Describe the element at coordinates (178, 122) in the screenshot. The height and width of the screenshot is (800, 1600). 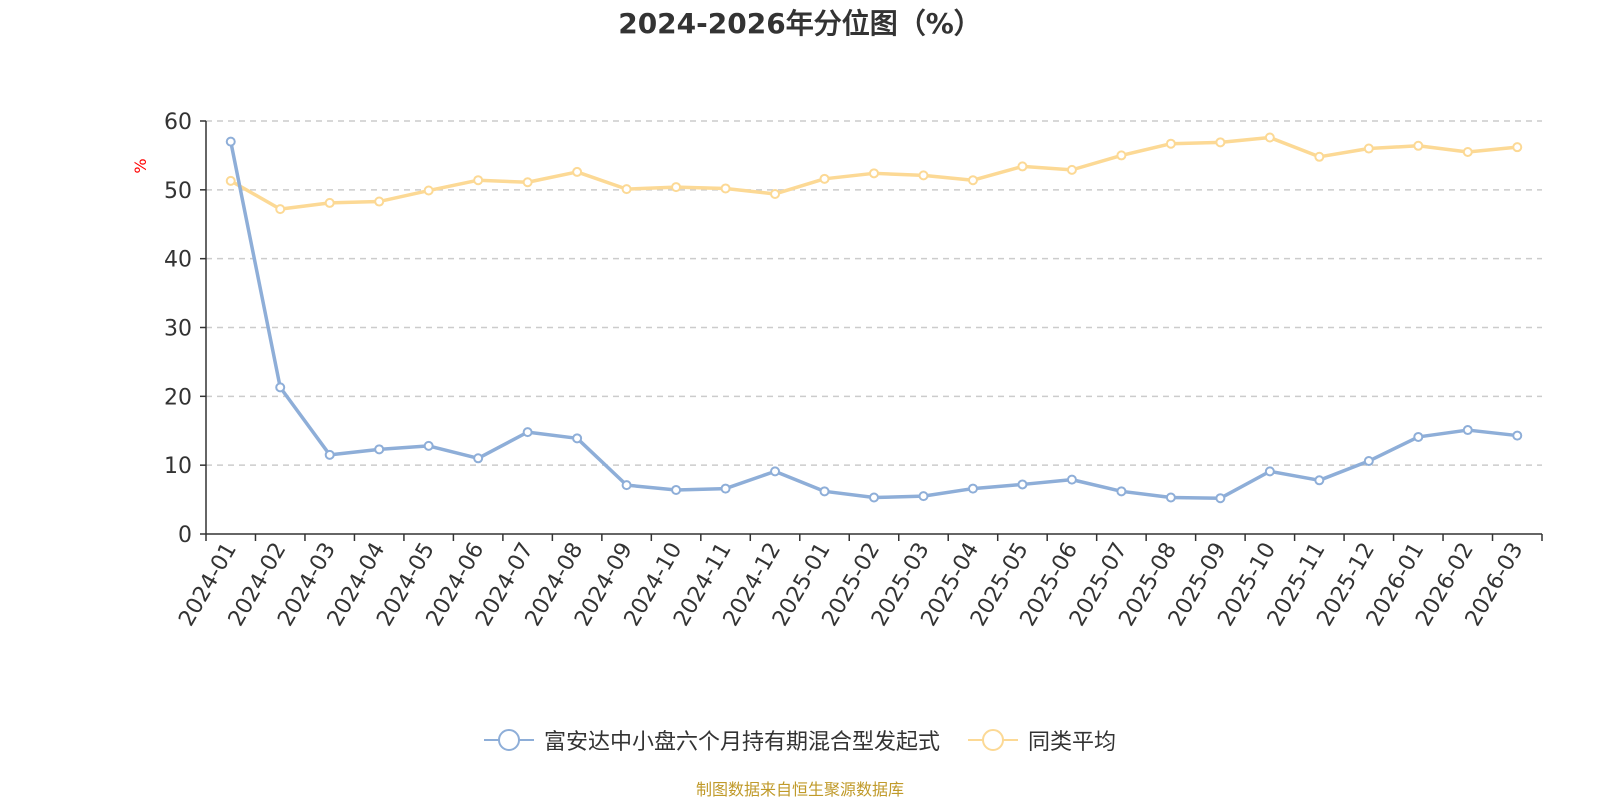
I see `y-tick-label: 60` at that location.